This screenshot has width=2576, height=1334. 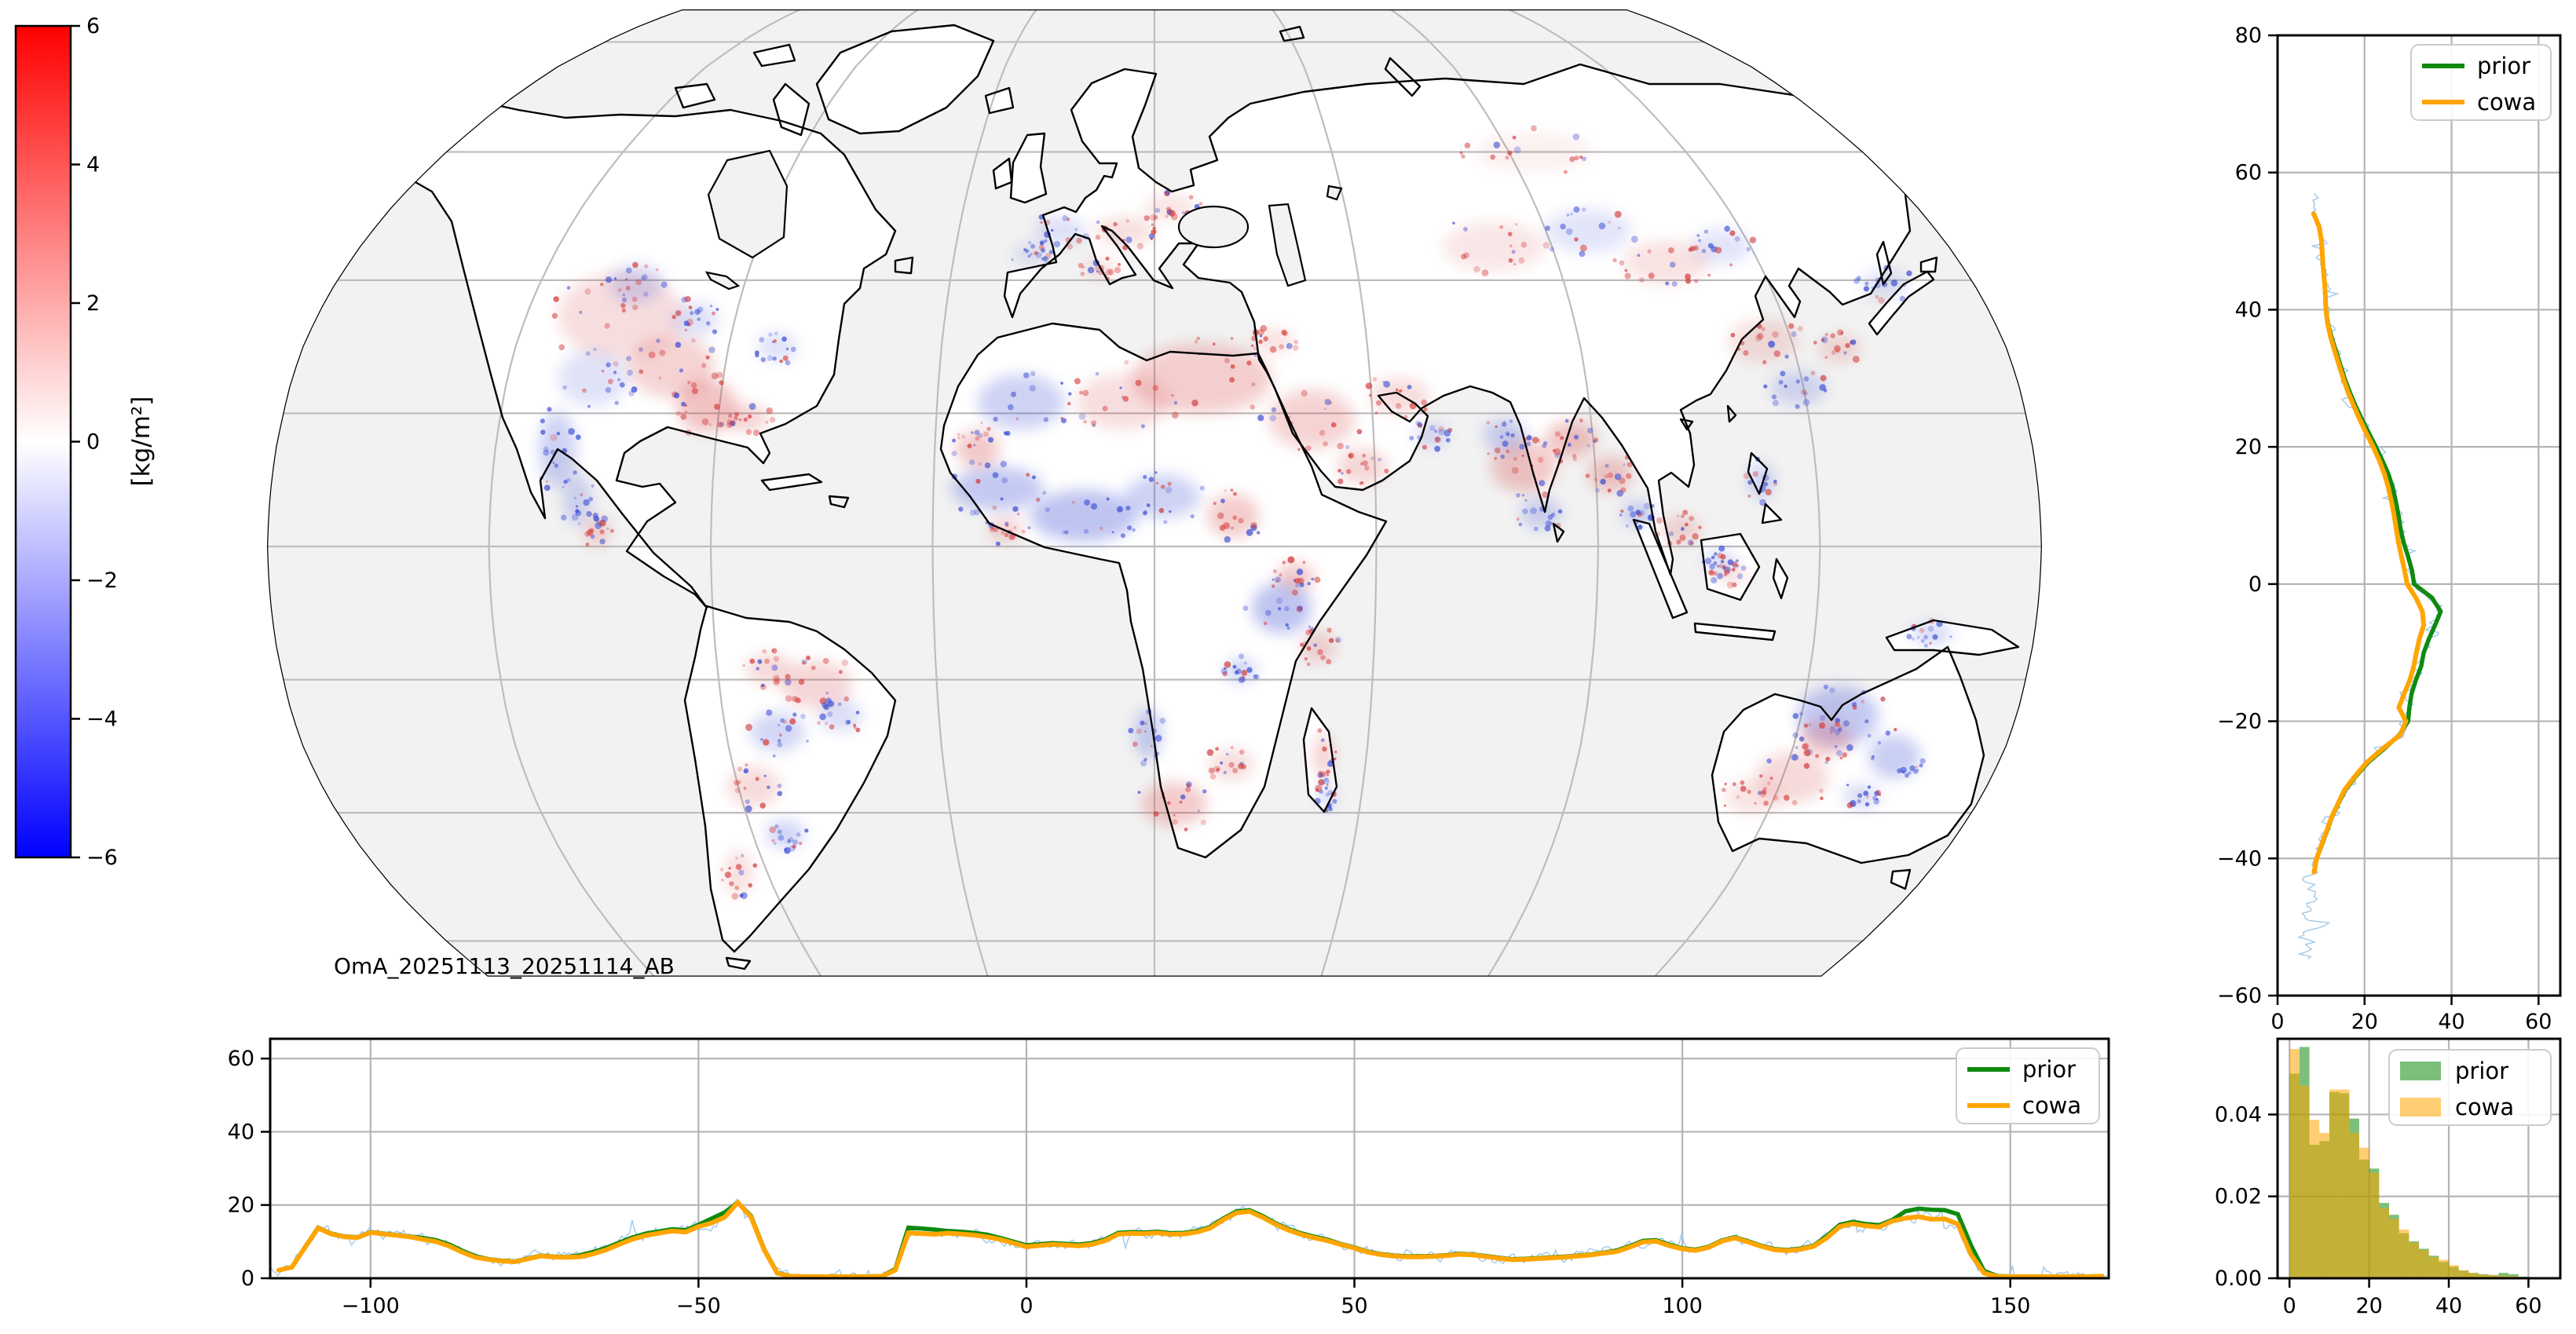 I want to click on y-tick-label: 0.04, so click(x=2239, y=1115).